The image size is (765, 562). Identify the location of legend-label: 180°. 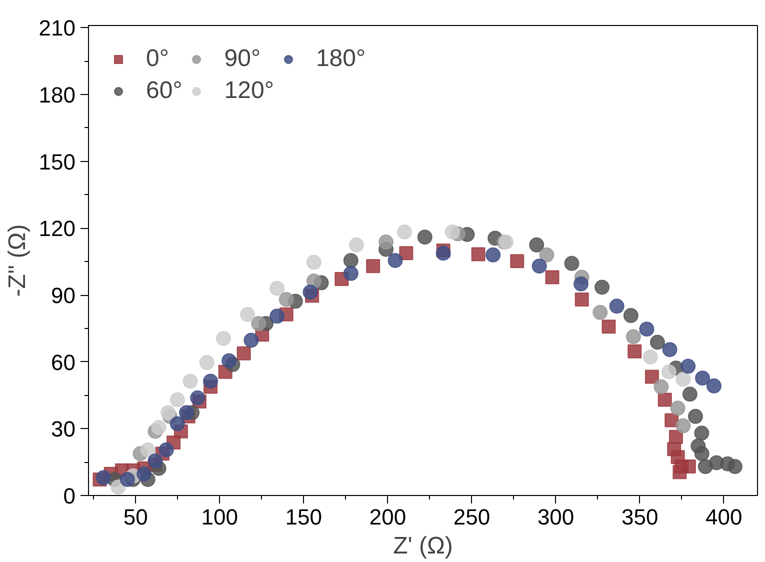
(341, 59).